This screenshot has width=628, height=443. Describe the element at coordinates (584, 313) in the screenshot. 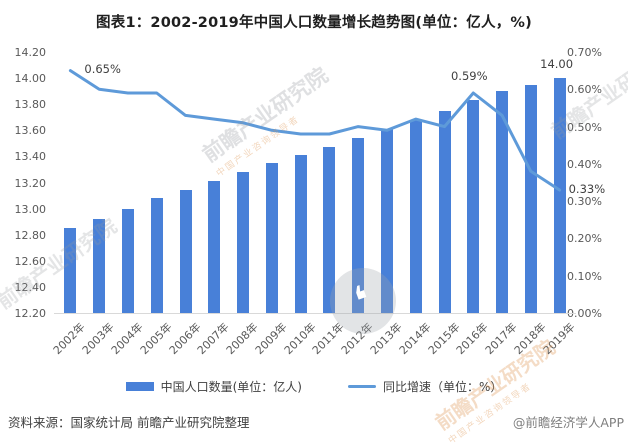

I see `y-axis-tick-right: 0.00%` at that location.